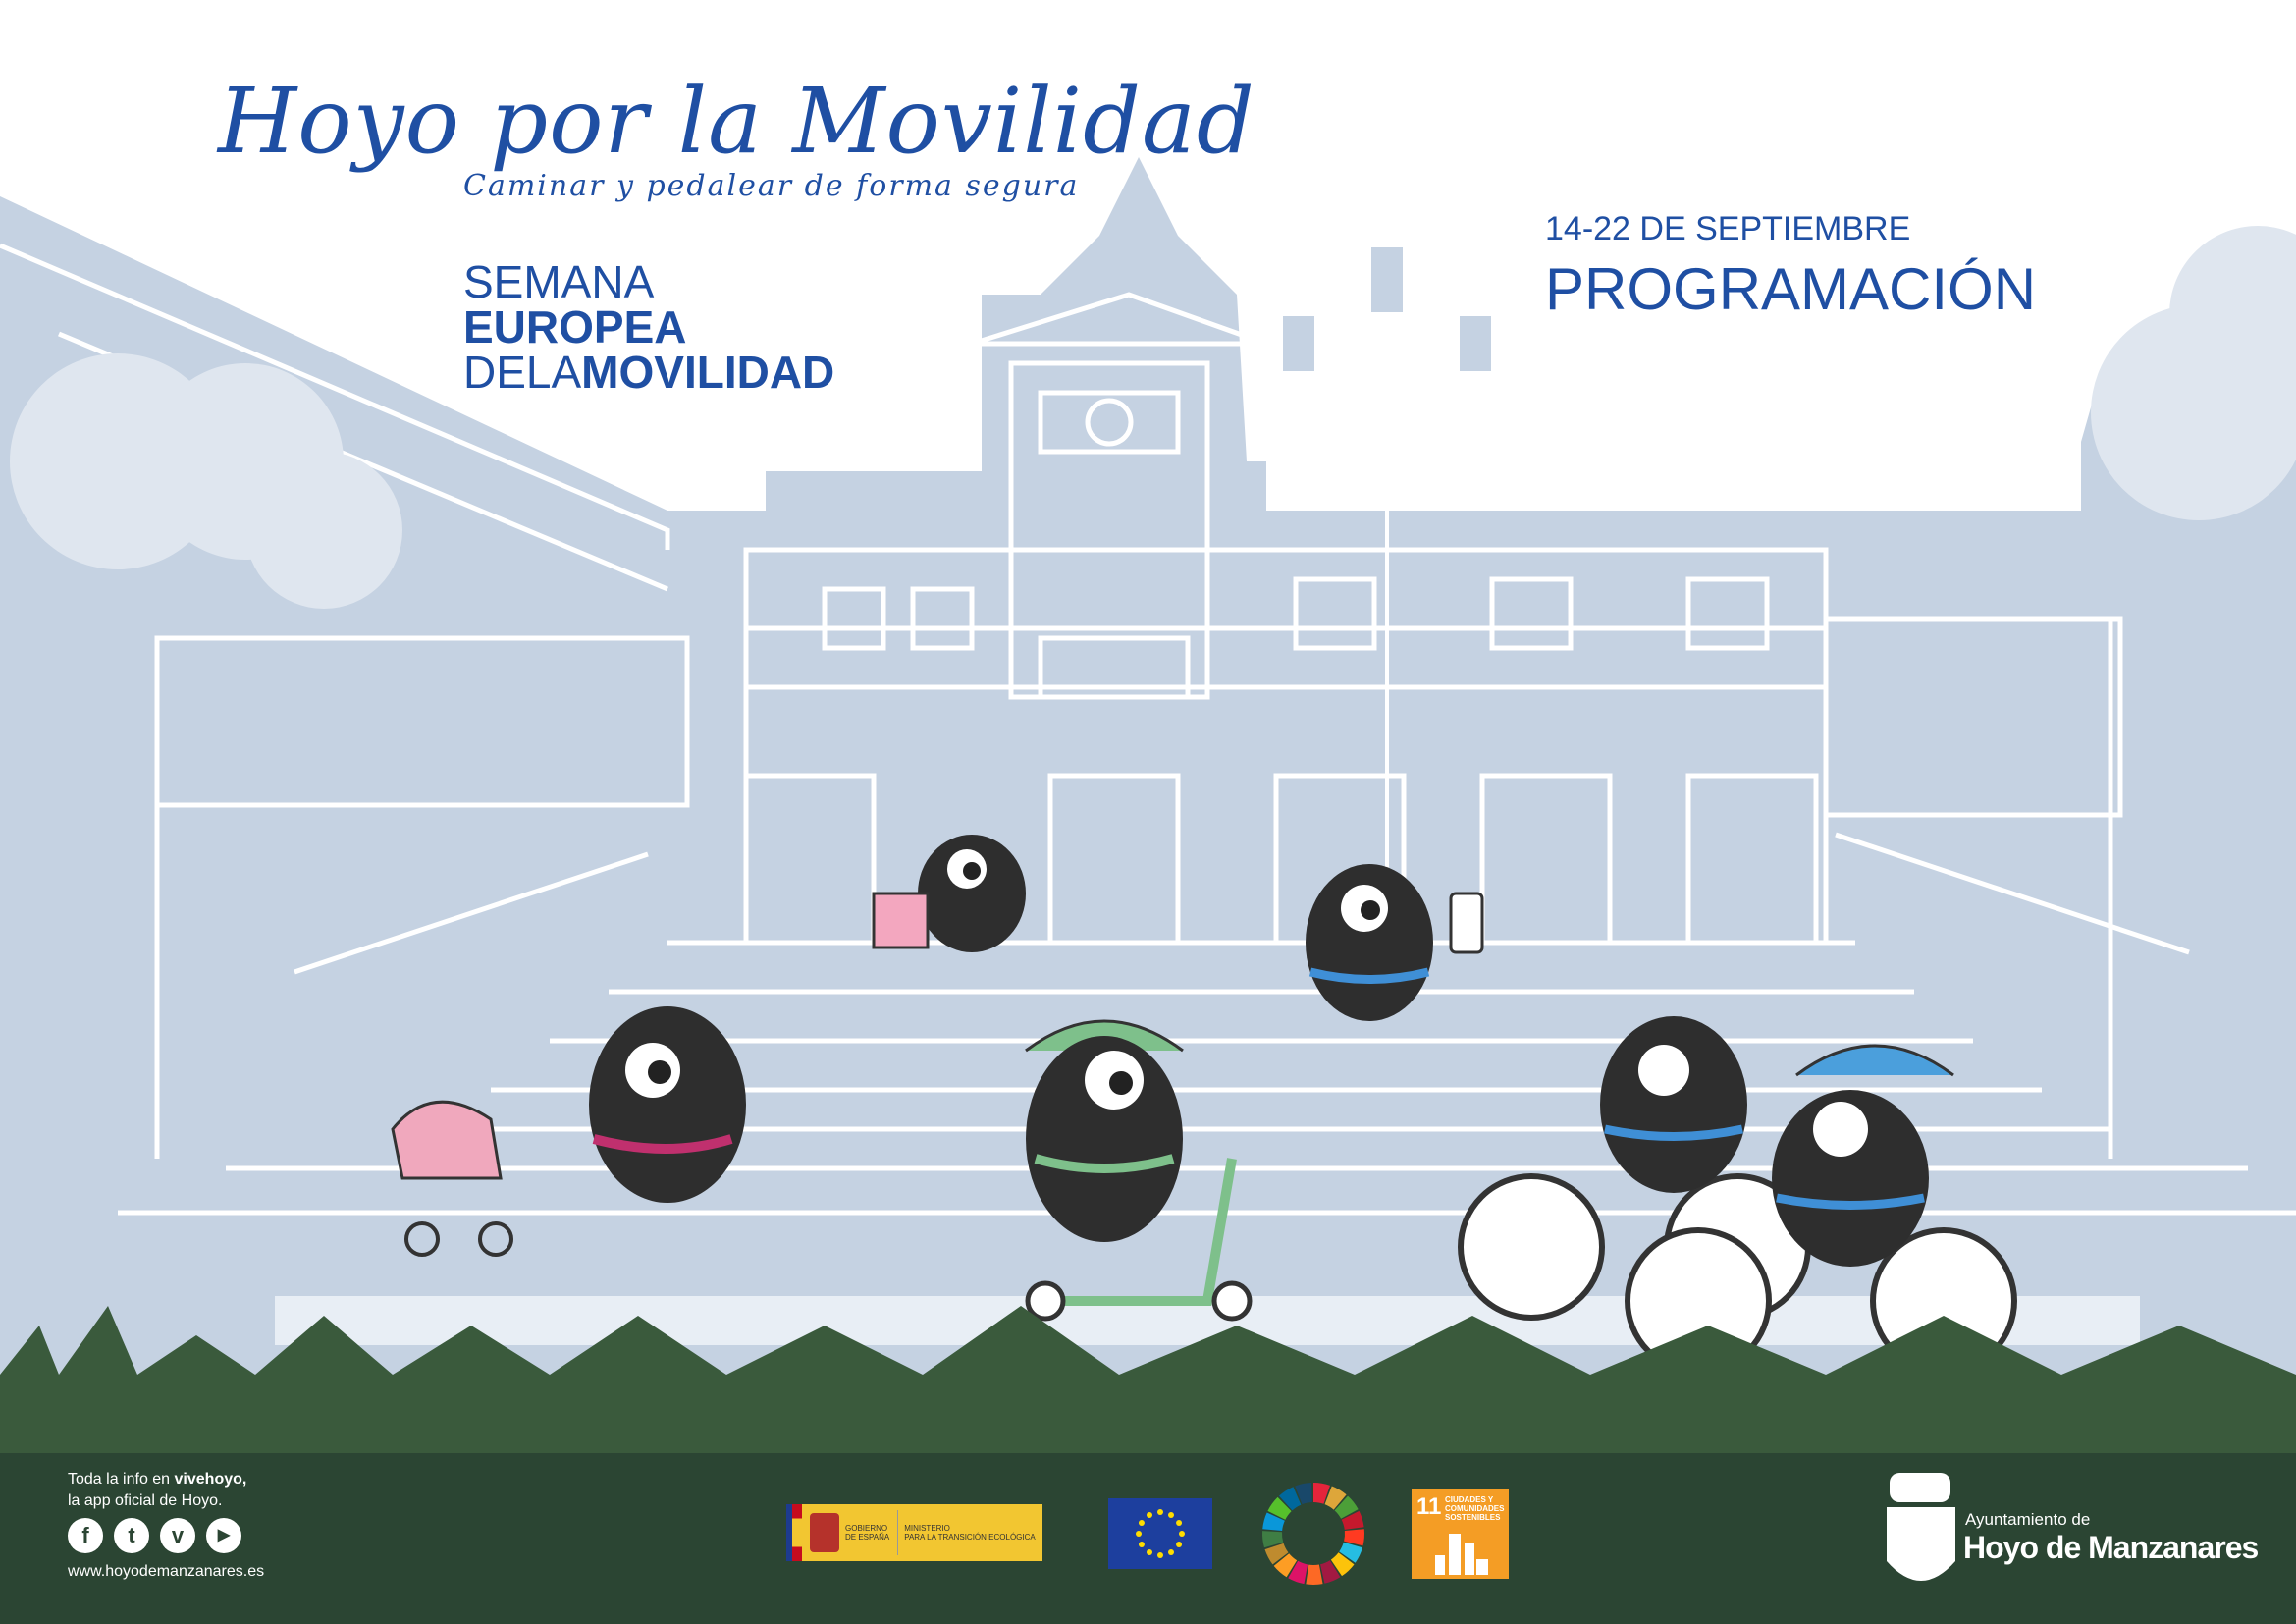 The height and width of the screenshot is (1624, 2296). Describe the element at coordinates (1921, 1527) in the screenshot. I see `council-crest-icon` at that location.